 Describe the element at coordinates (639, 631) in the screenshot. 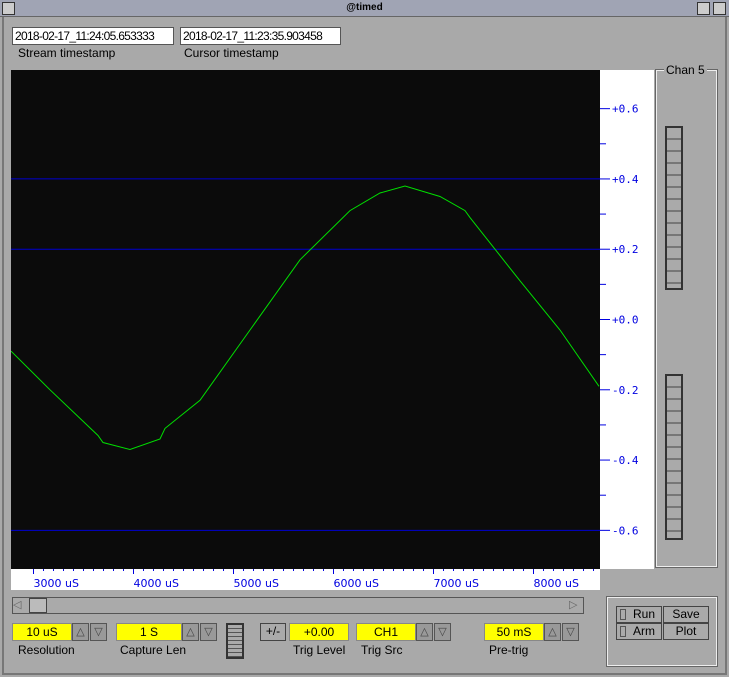

I see `arm-toggle: Arm` at that location.